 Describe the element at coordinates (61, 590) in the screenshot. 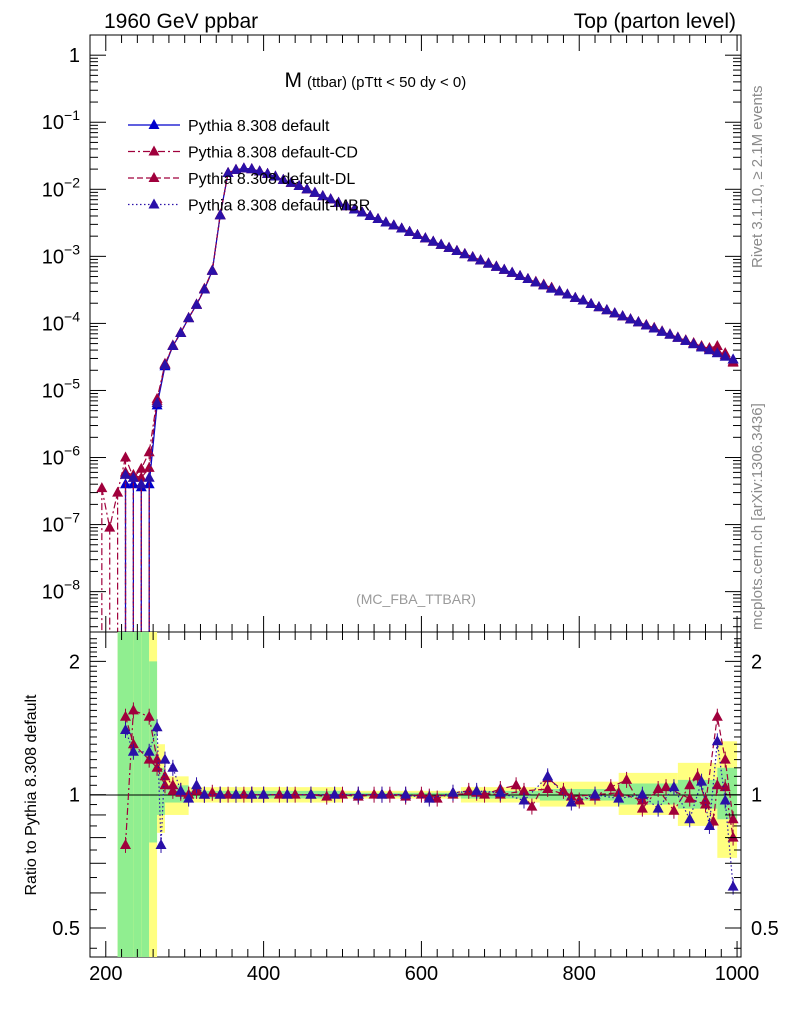

I see `y-tick-label: 10⁻⁸` at that location.